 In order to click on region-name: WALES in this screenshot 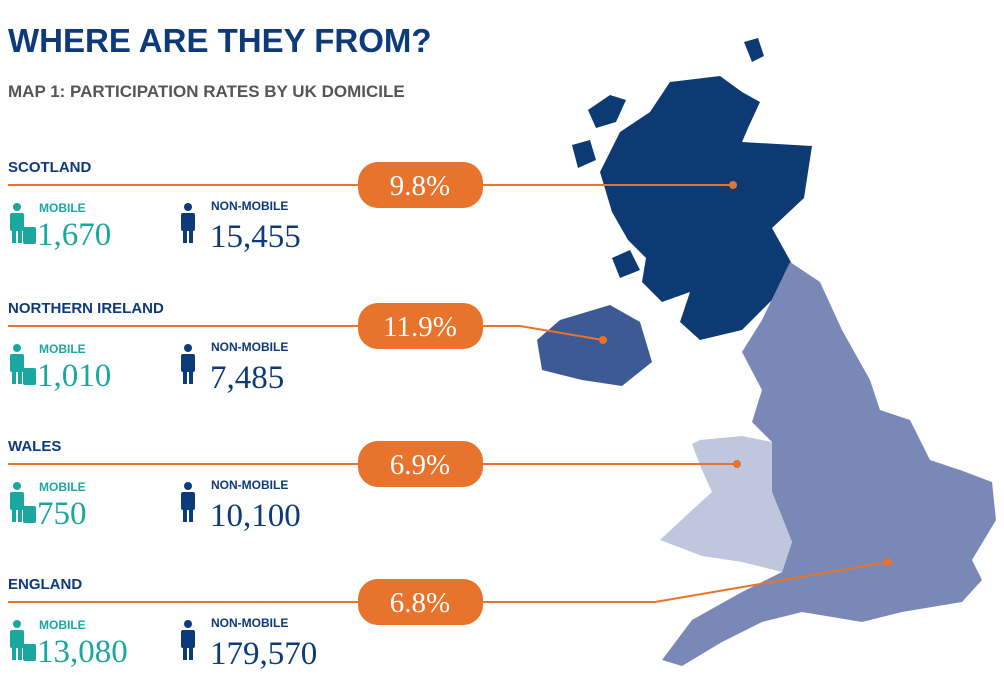, I will do `click(34, 446)`.